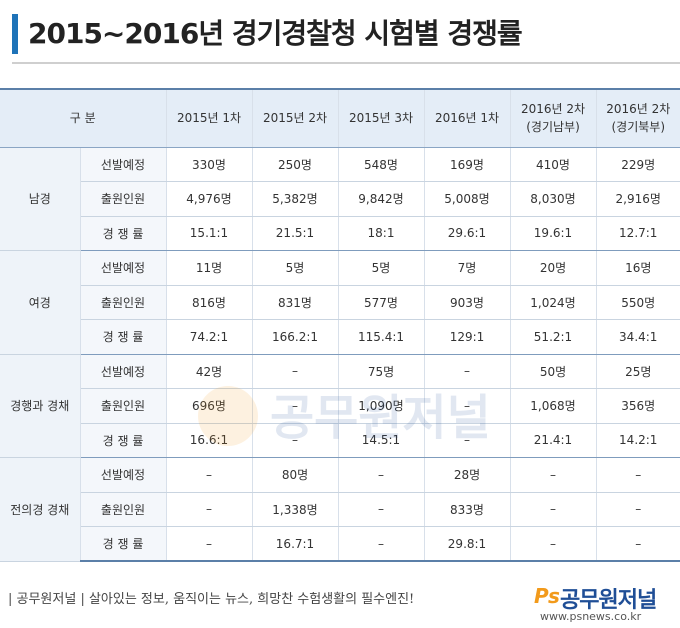  I want to click on header-col-line: (경기남부), so click(553, 127).